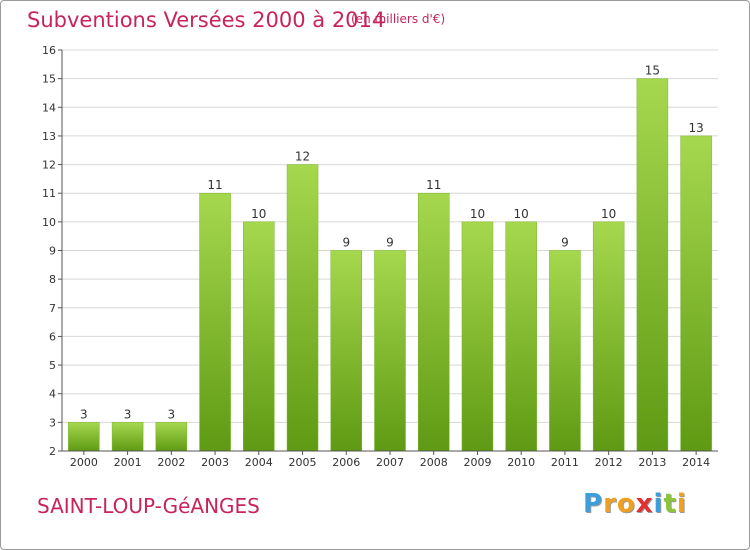 The width and height of the screenshot is (750, 550). What do you see at coordinates (696, 462) in the screenshot?
I see `x-tick-label-2014: 2014` at bounding box center [696, 462].